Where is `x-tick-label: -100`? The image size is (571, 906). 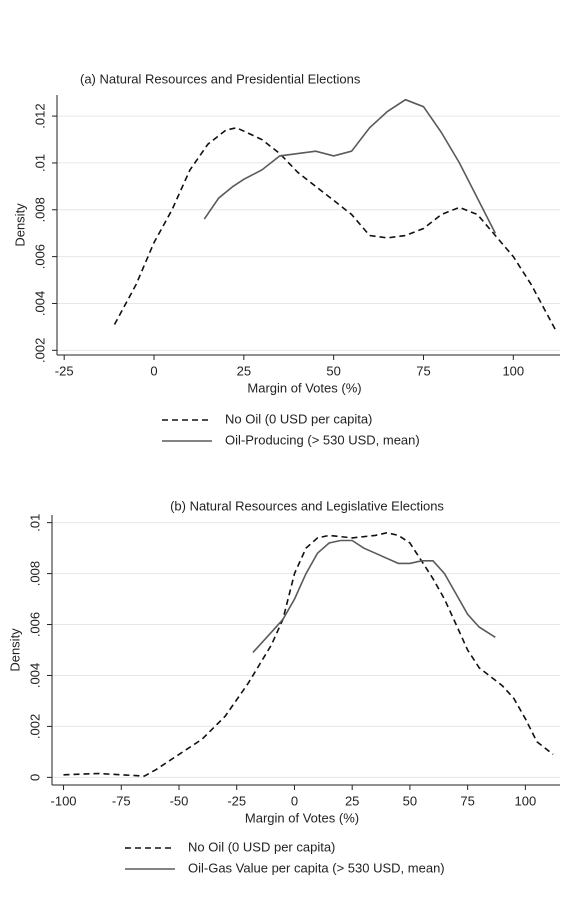
x-tick-label: -100 is located at coordinates (64, 800).